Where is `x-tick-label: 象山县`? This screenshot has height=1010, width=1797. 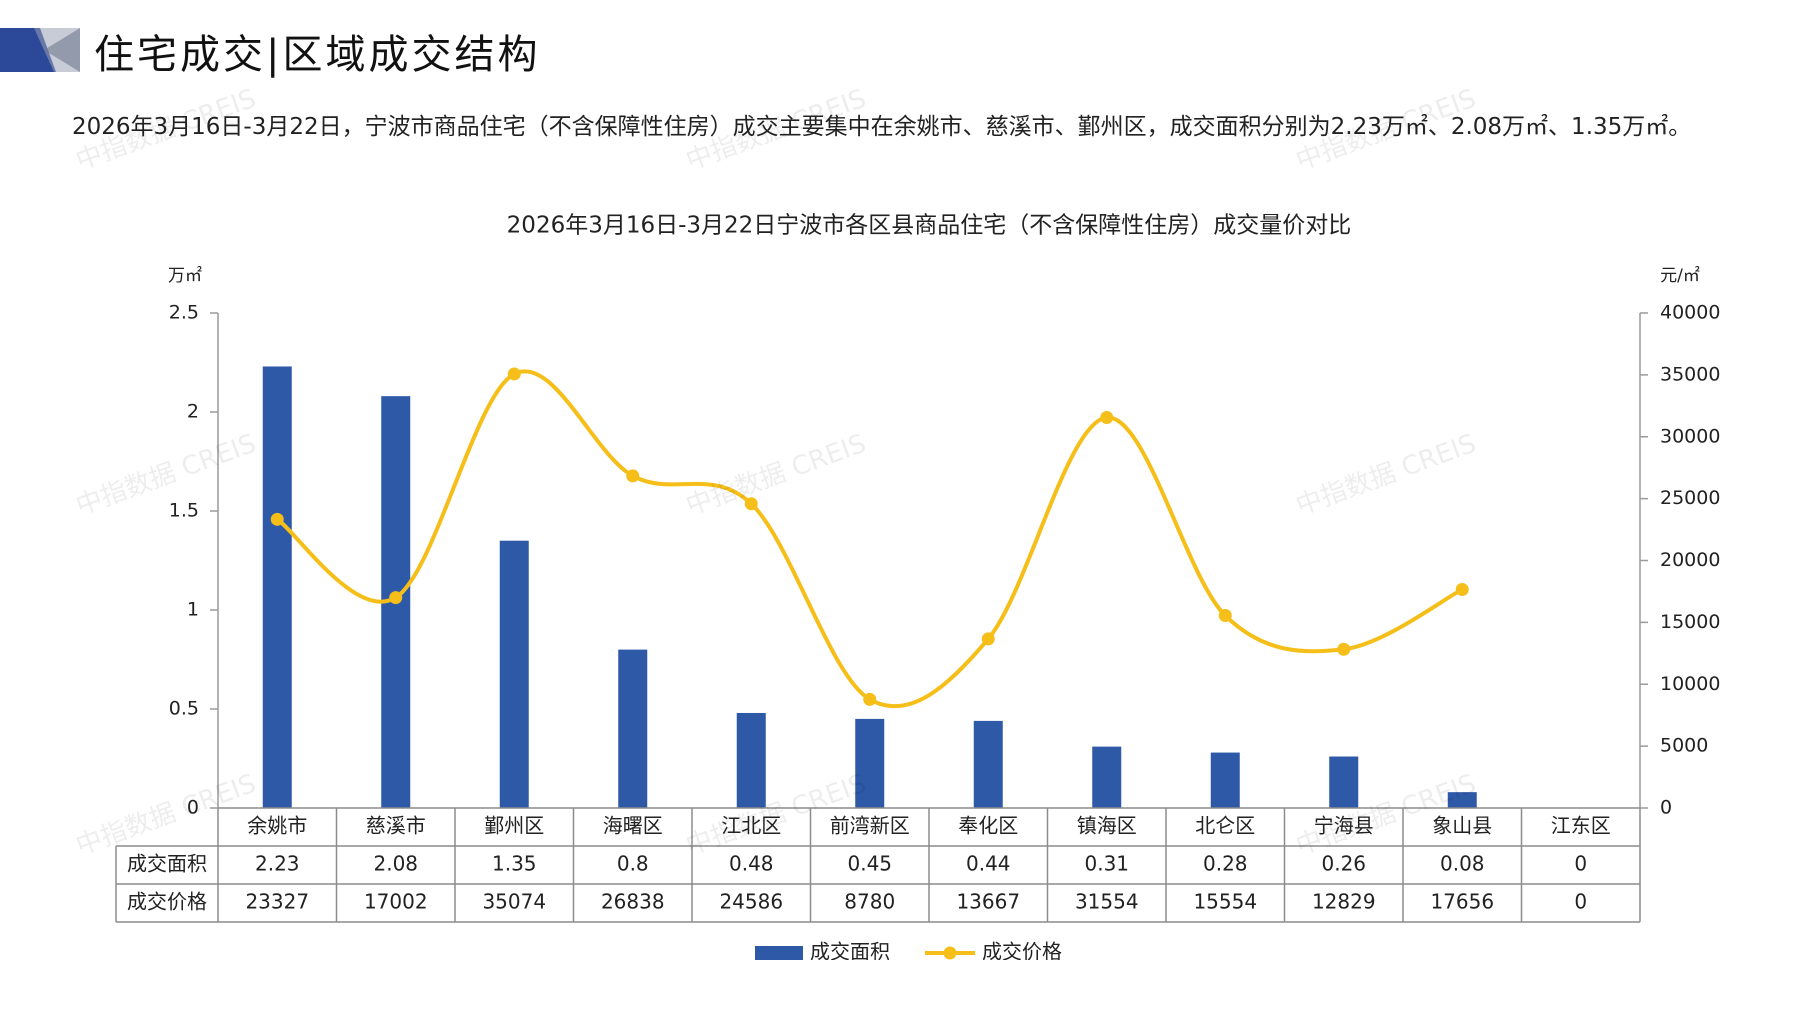 x-tick-label: 象山县 is located at coordinates (1462, 826).